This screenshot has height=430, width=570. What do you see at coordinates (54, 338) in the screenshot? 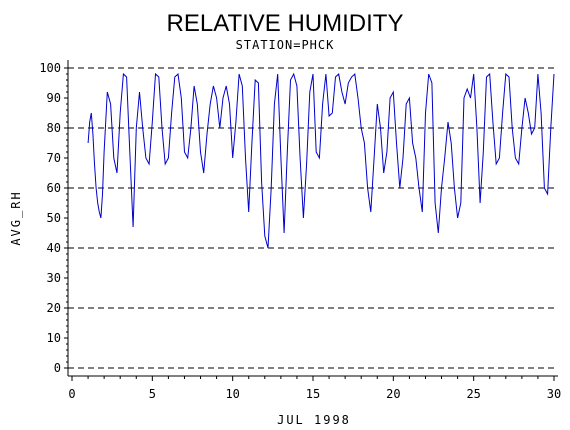
I see `y-tick-label: 10` at bounding box center [54, 338].